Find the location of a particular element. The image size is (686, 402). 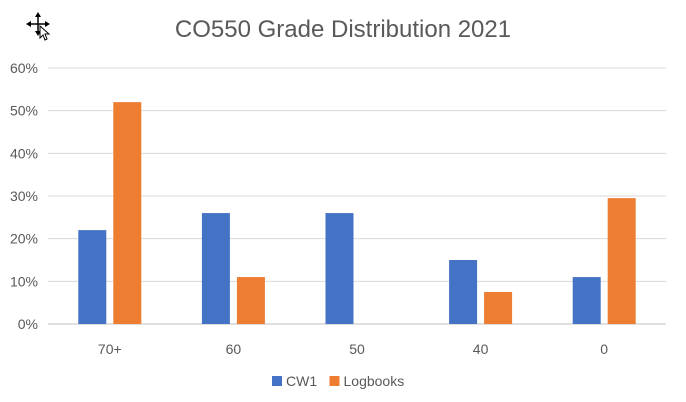

legend-label-logbooks: Logbooks is located at coordinates (374, 381).